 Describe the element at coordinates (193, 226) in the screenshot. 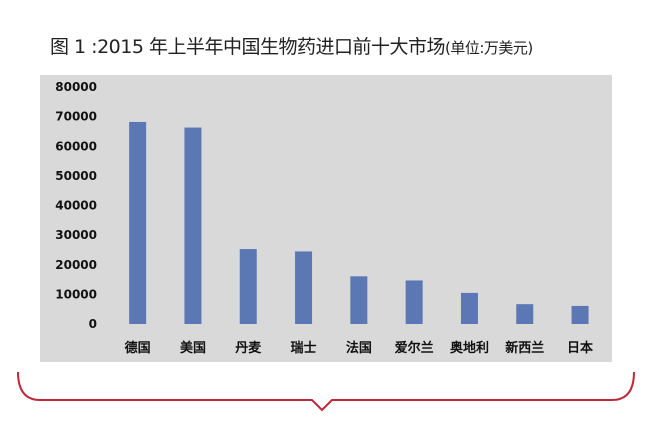

I see `bar-美国` at that location.